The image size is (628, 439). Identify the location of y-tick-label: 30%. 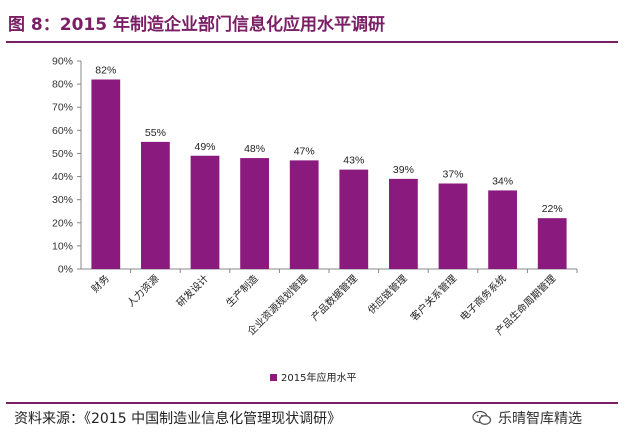
(62, 200).